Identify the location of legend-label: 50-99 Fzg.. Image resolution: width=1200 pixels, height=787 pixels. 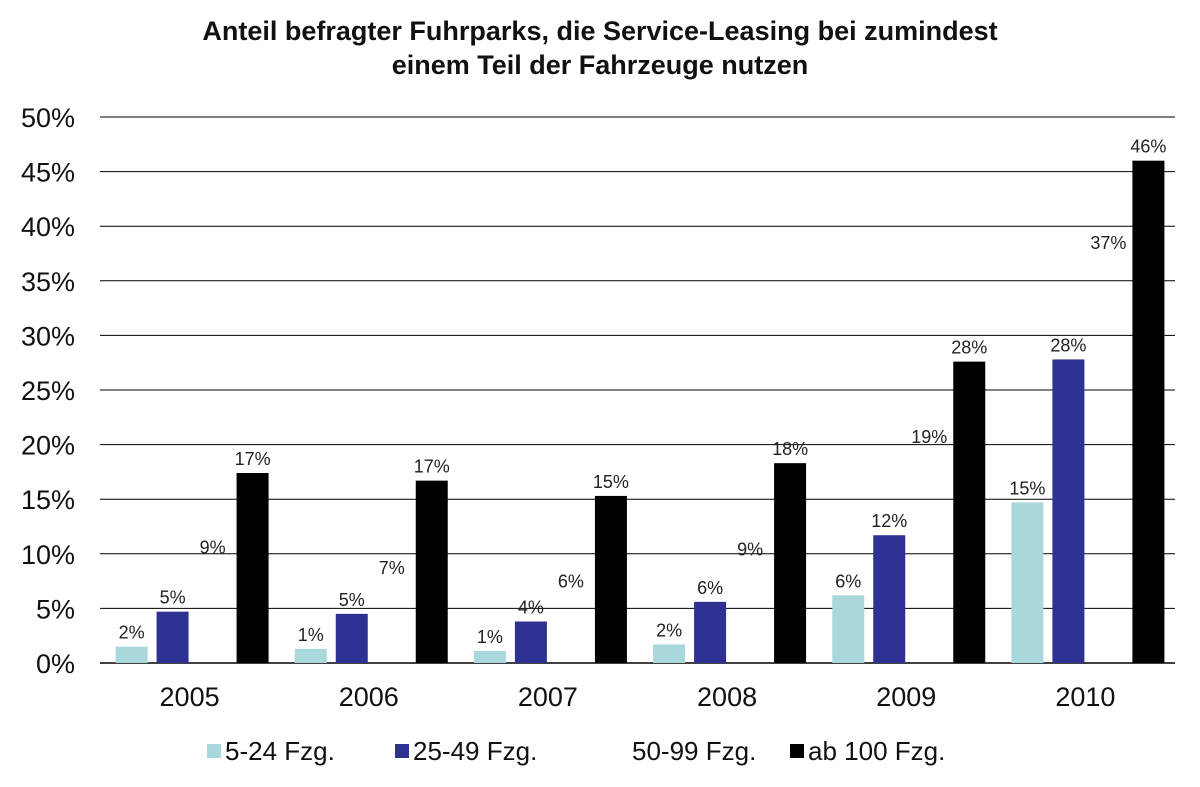
(694, 751).